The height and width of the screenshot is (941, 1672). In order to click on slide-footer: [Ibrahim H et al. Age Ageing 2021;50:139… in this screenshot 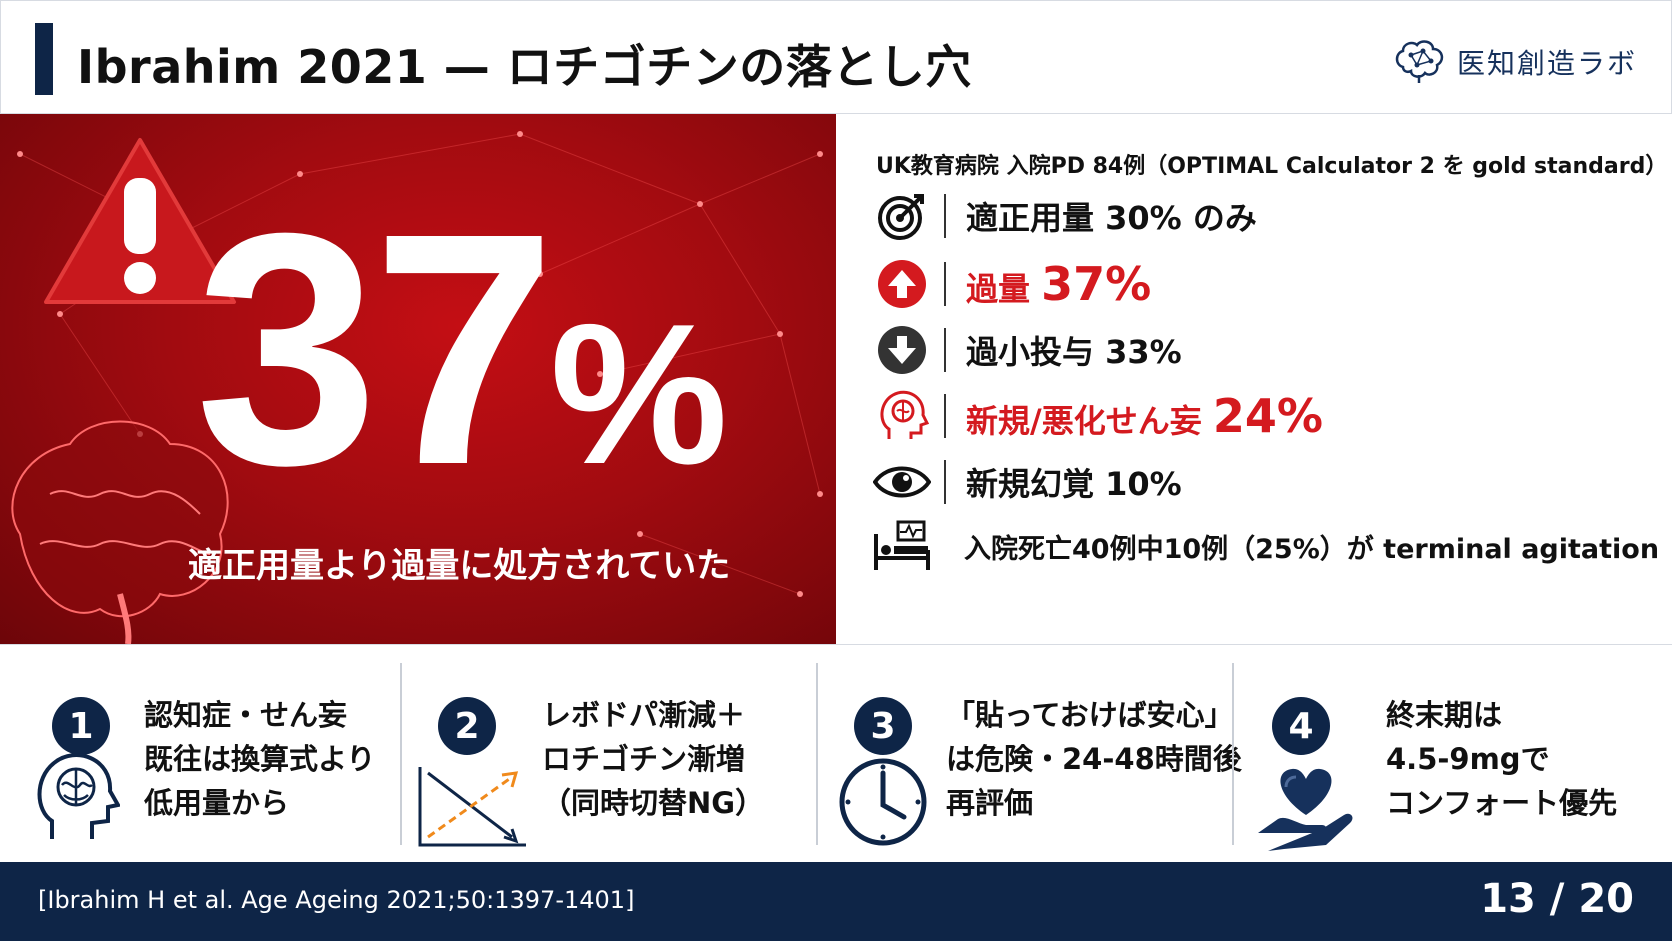, I will do `click(836, 901)`.